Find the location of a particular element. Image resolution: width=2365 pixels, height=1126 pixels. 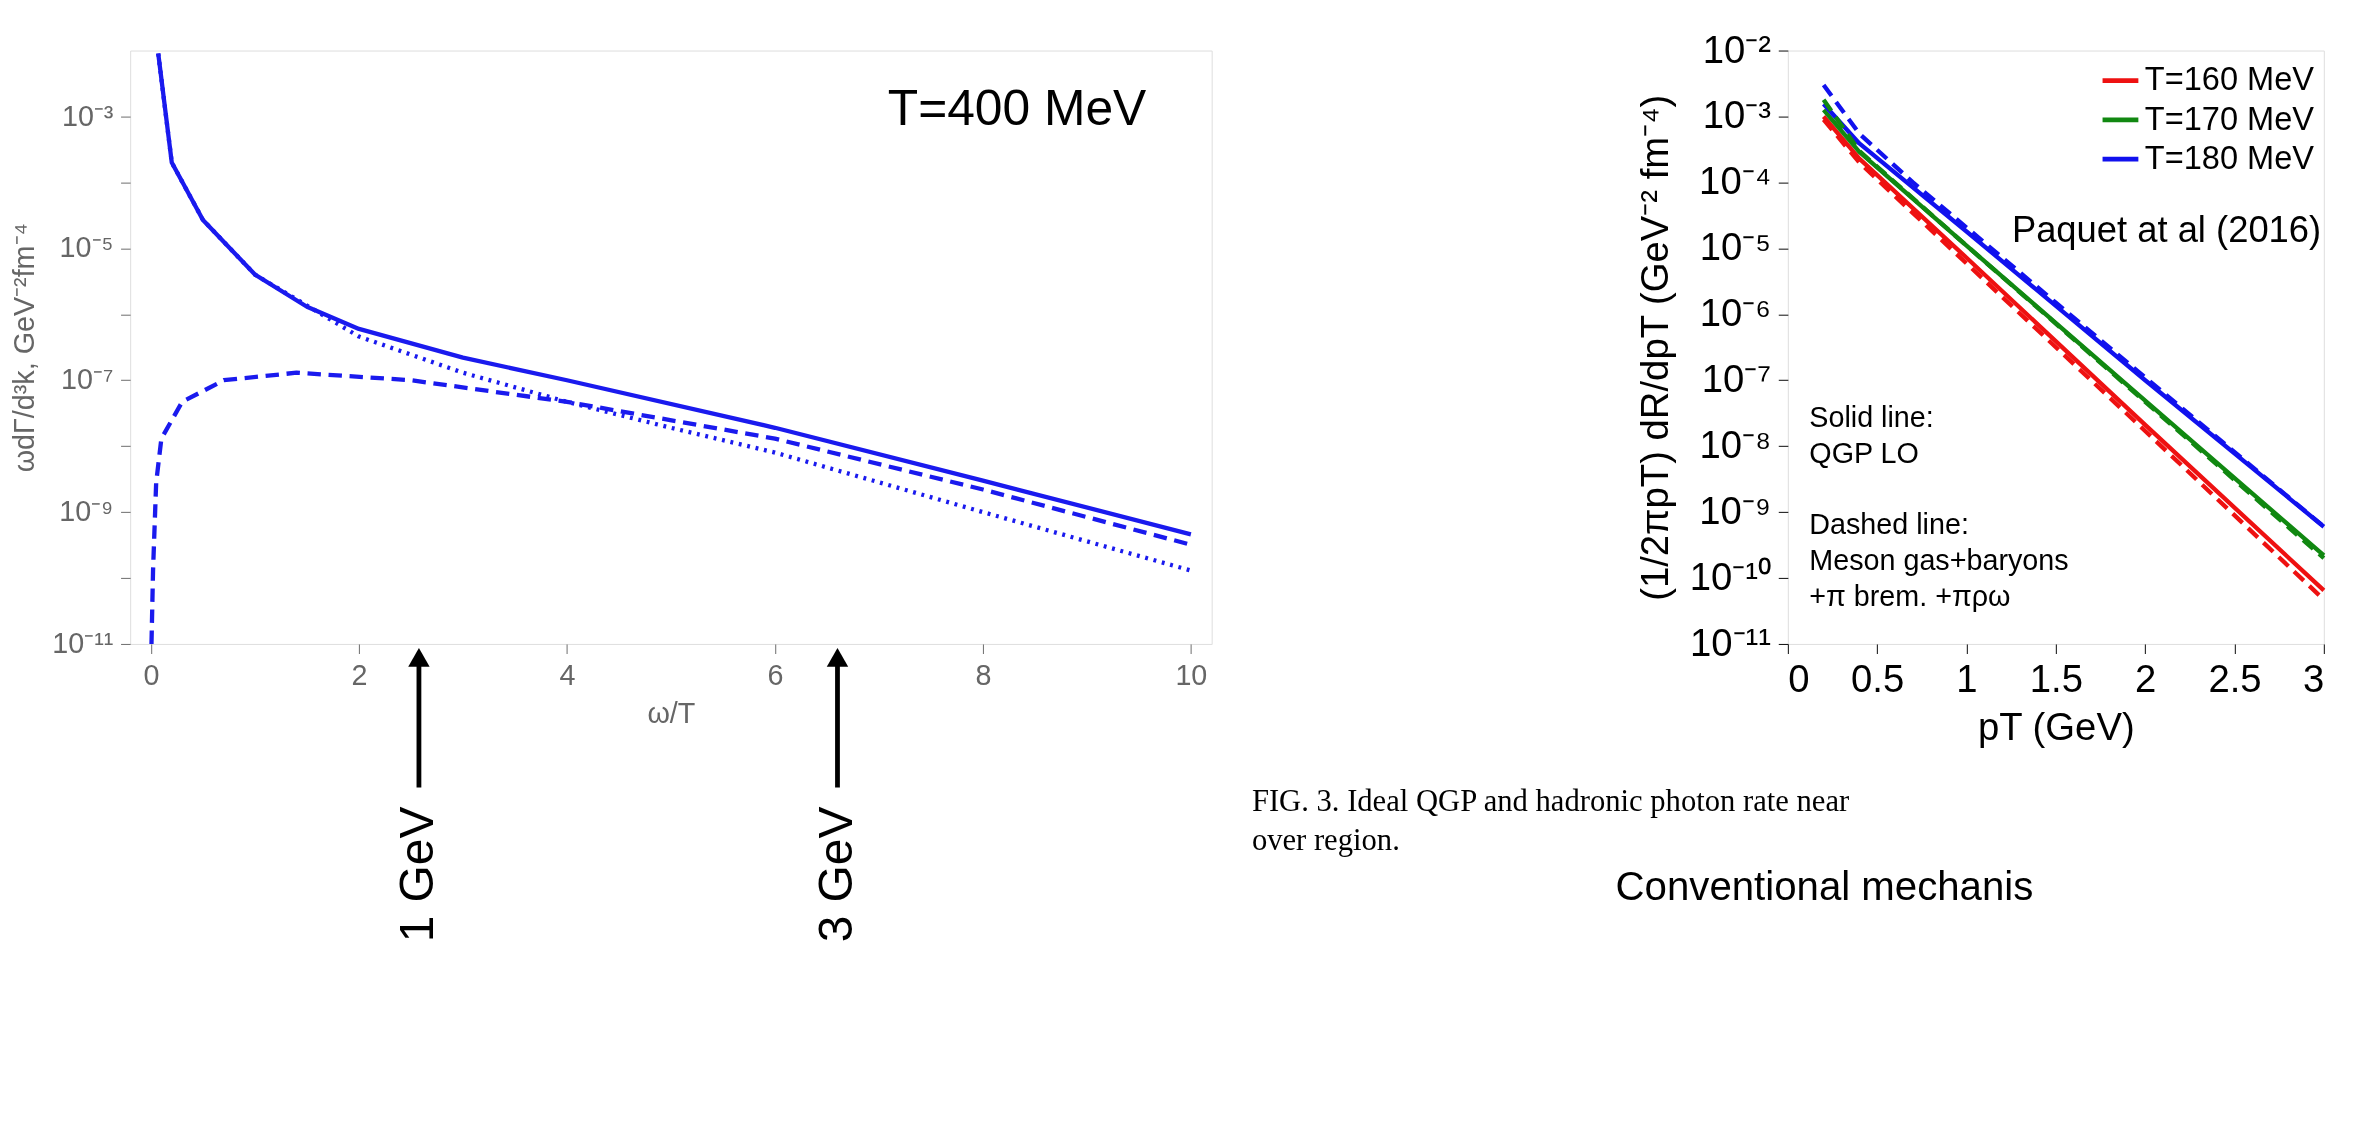

text: 3 GeV is located at coordinates (835, 874).